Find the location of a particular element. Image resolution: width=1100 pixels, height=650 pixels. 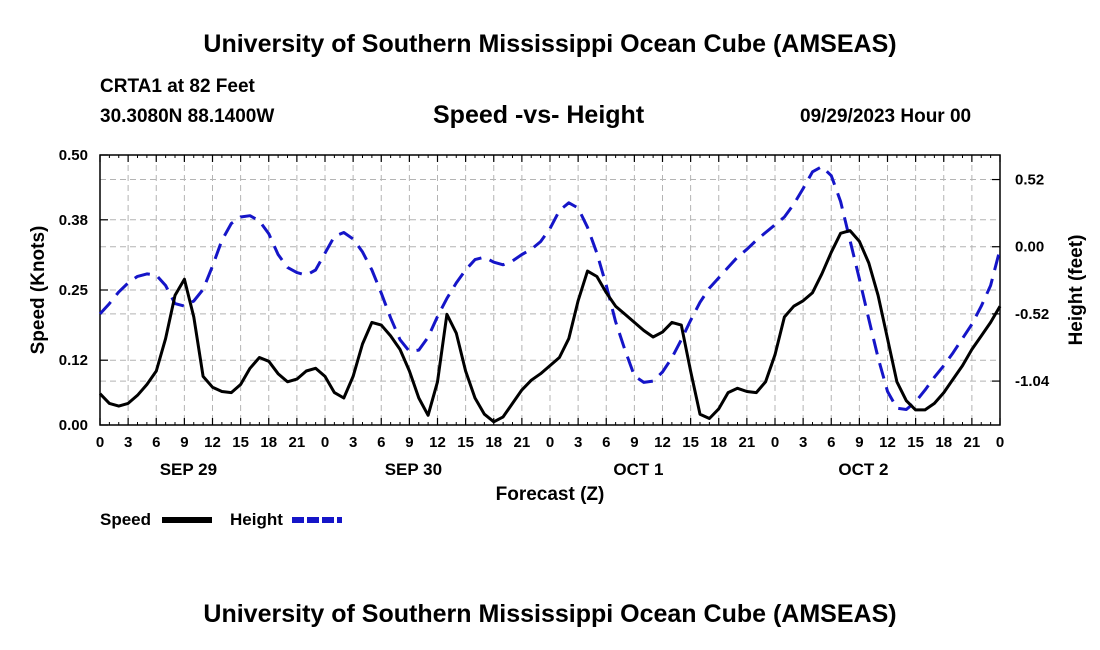

left-tick-label: 0.50 is located at coordinates (73, 155).